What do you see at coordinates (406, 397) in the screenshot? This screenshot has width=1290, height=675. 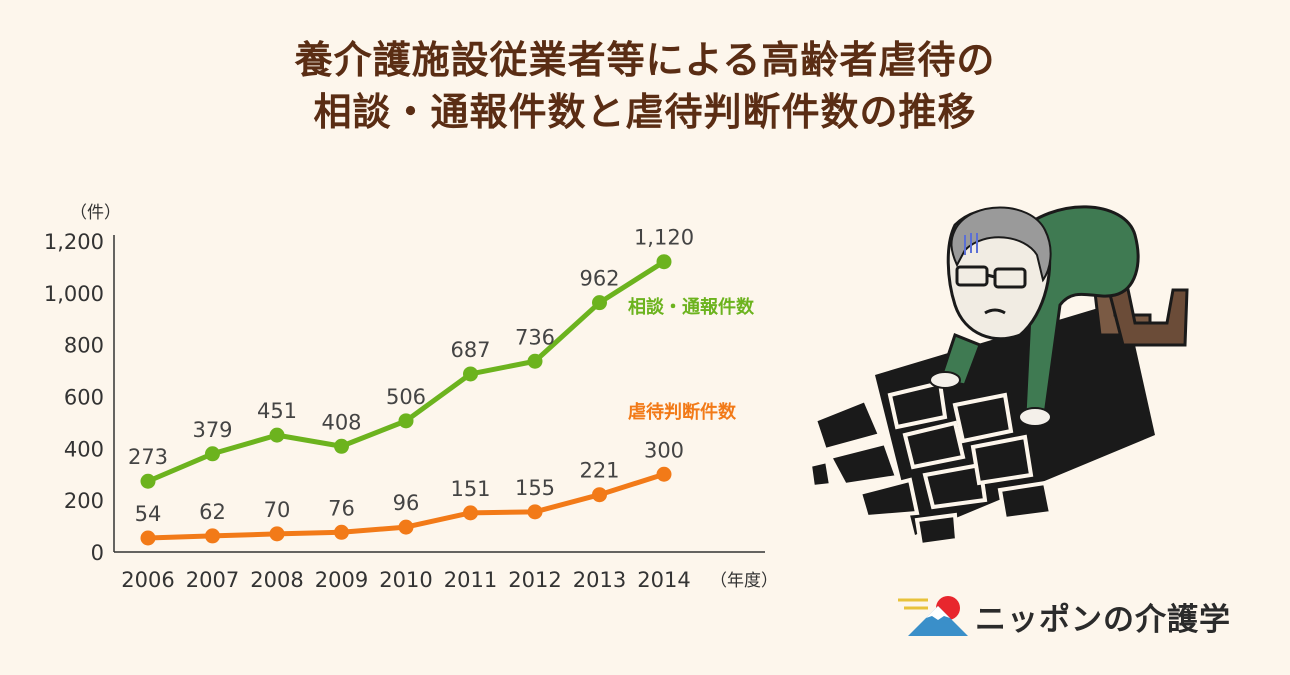 I see `data-label: 506` at bounding box center [406, 397].